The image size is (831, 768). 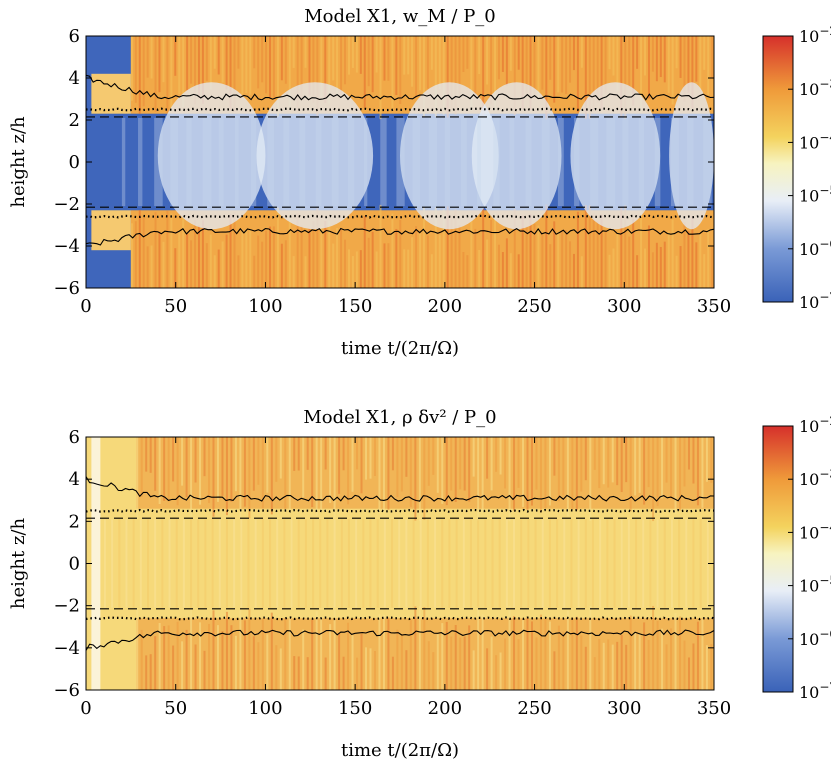 What do you see at coordinates (399, 417) in the screenshot?
I see `chart-title: Model X1, ρ δv² / P_0` at bounding box center [399, 417].